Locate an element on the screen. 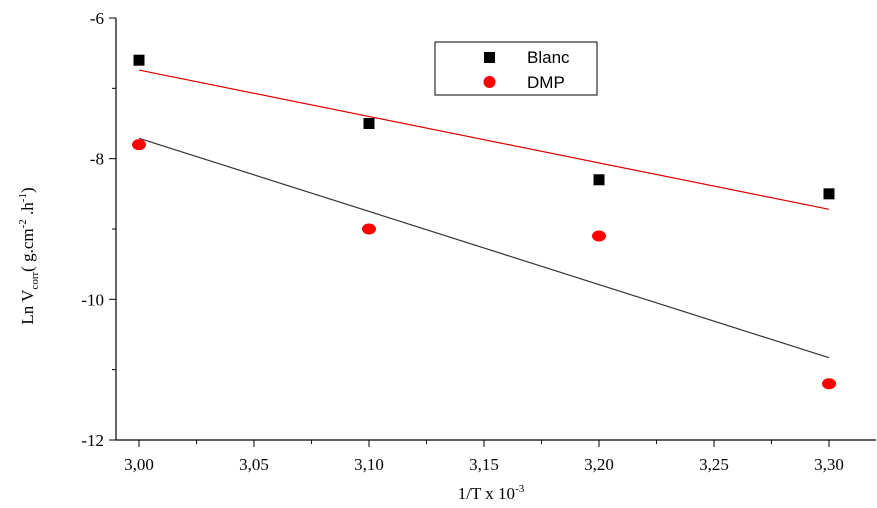 The image size is (877, 508). x-tick-label: 3,05 is located at coordinates (254, 464).